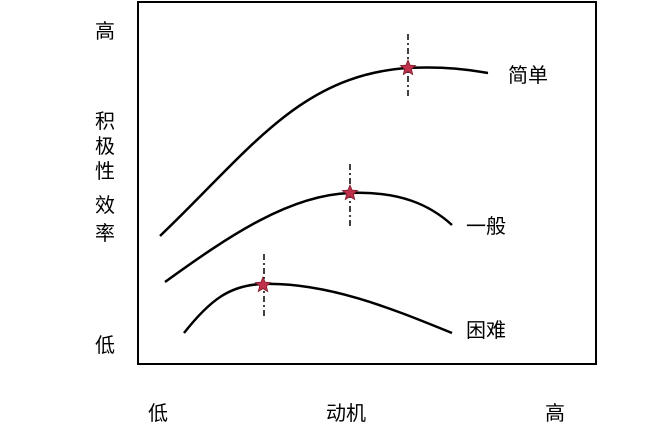 The width and height of the screenshot is (664, 441). I want to click on x-axis-label: 动机, so click(346, 413).